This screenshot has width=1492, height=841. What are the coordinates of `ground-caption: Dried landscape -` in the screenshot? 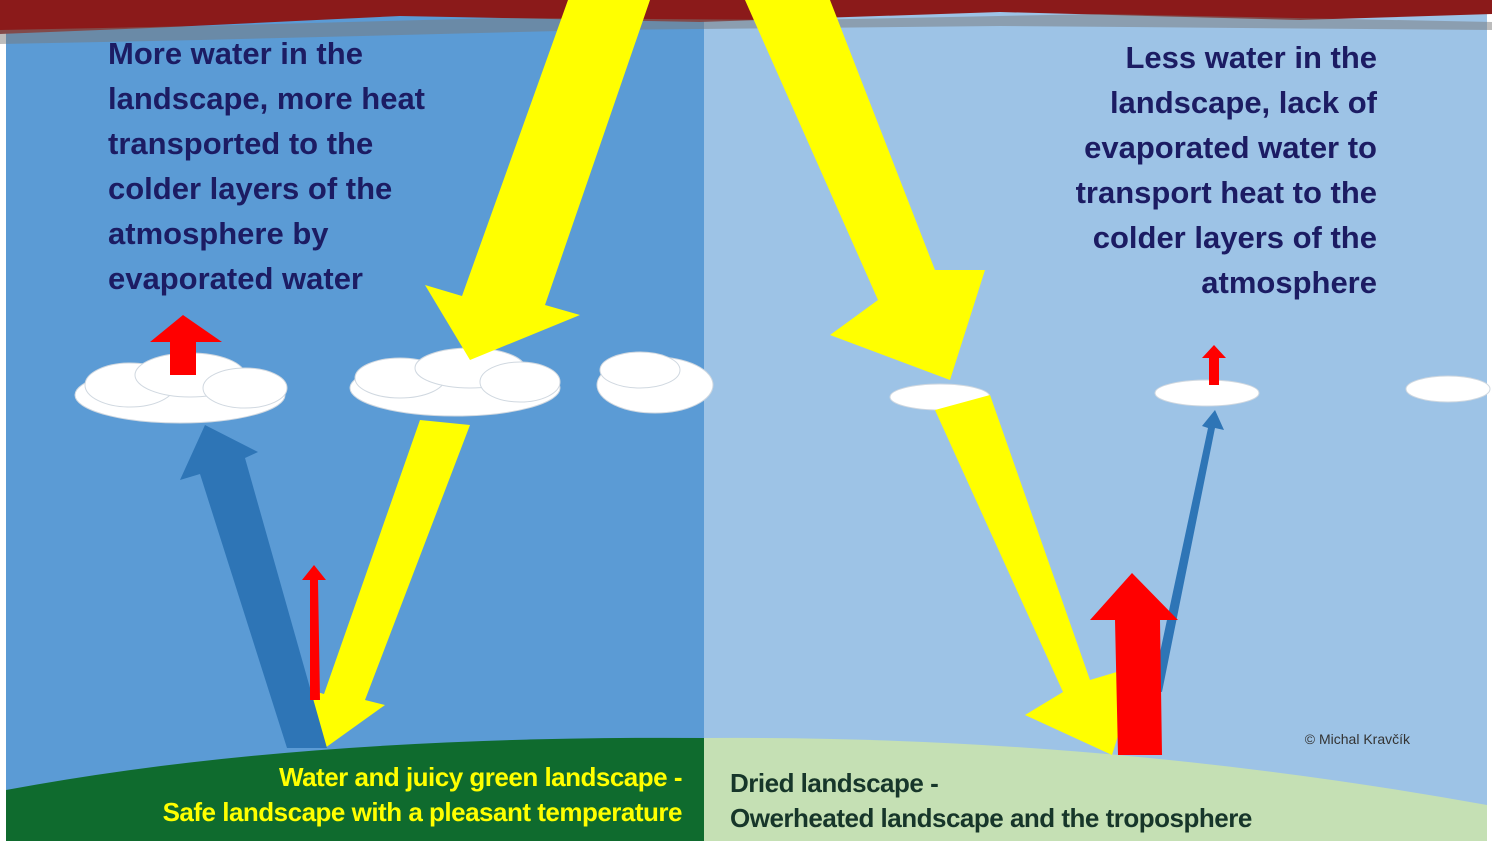 It's located at (834, 783).